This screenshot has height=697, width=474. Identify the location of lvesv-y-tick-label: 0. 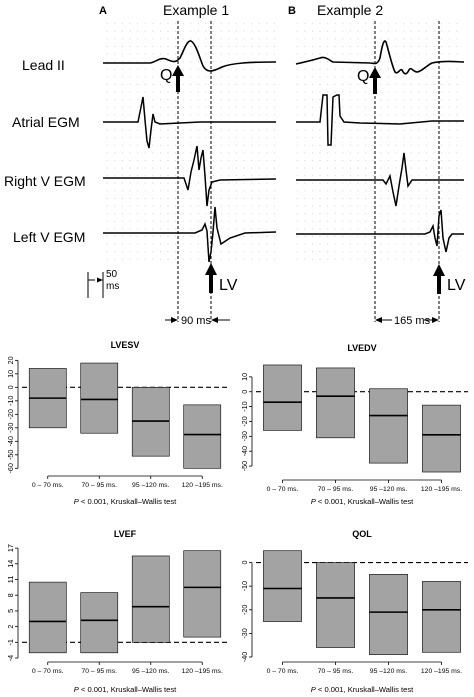
(10, 387).